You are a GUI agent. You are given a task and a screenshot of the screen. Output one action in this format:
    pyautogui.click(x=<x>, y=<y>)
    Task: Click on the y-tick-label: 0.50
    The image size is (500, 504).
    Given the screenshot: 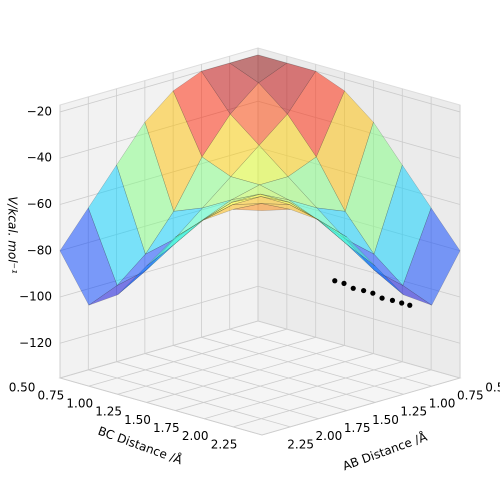 What is the action you would take?
    pyautogui.click(x=22, y=387)
    